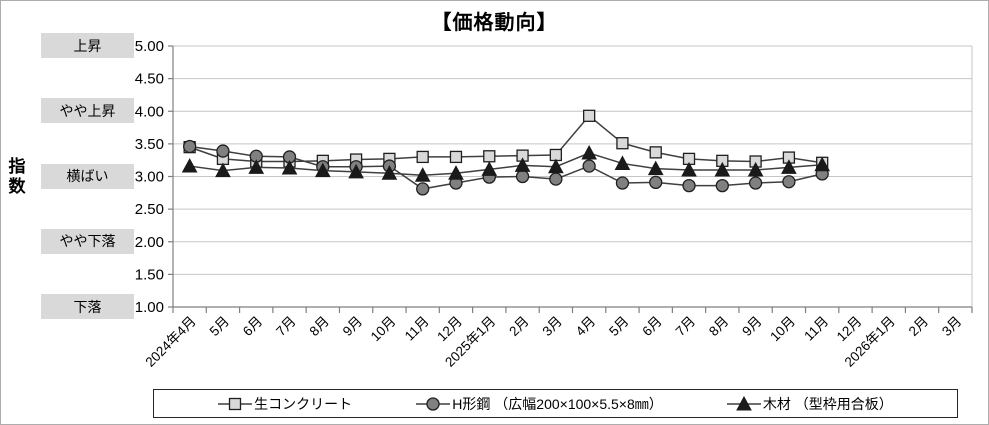 The image size is (989, 425). I want to click on legend-item-0: 生コンクリート, so click(285, 404).